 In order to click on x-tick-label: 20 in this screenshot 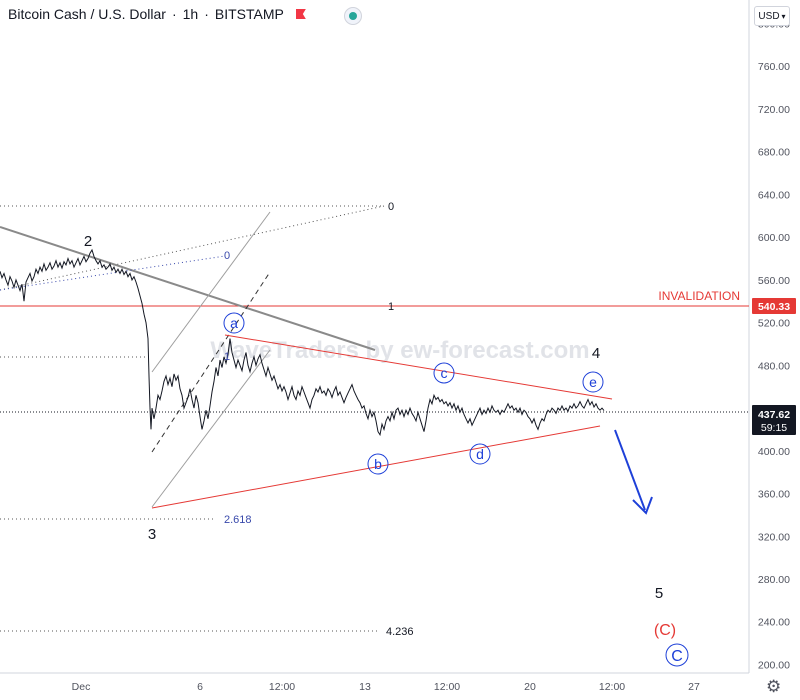, I will do `click(530, 687)`.